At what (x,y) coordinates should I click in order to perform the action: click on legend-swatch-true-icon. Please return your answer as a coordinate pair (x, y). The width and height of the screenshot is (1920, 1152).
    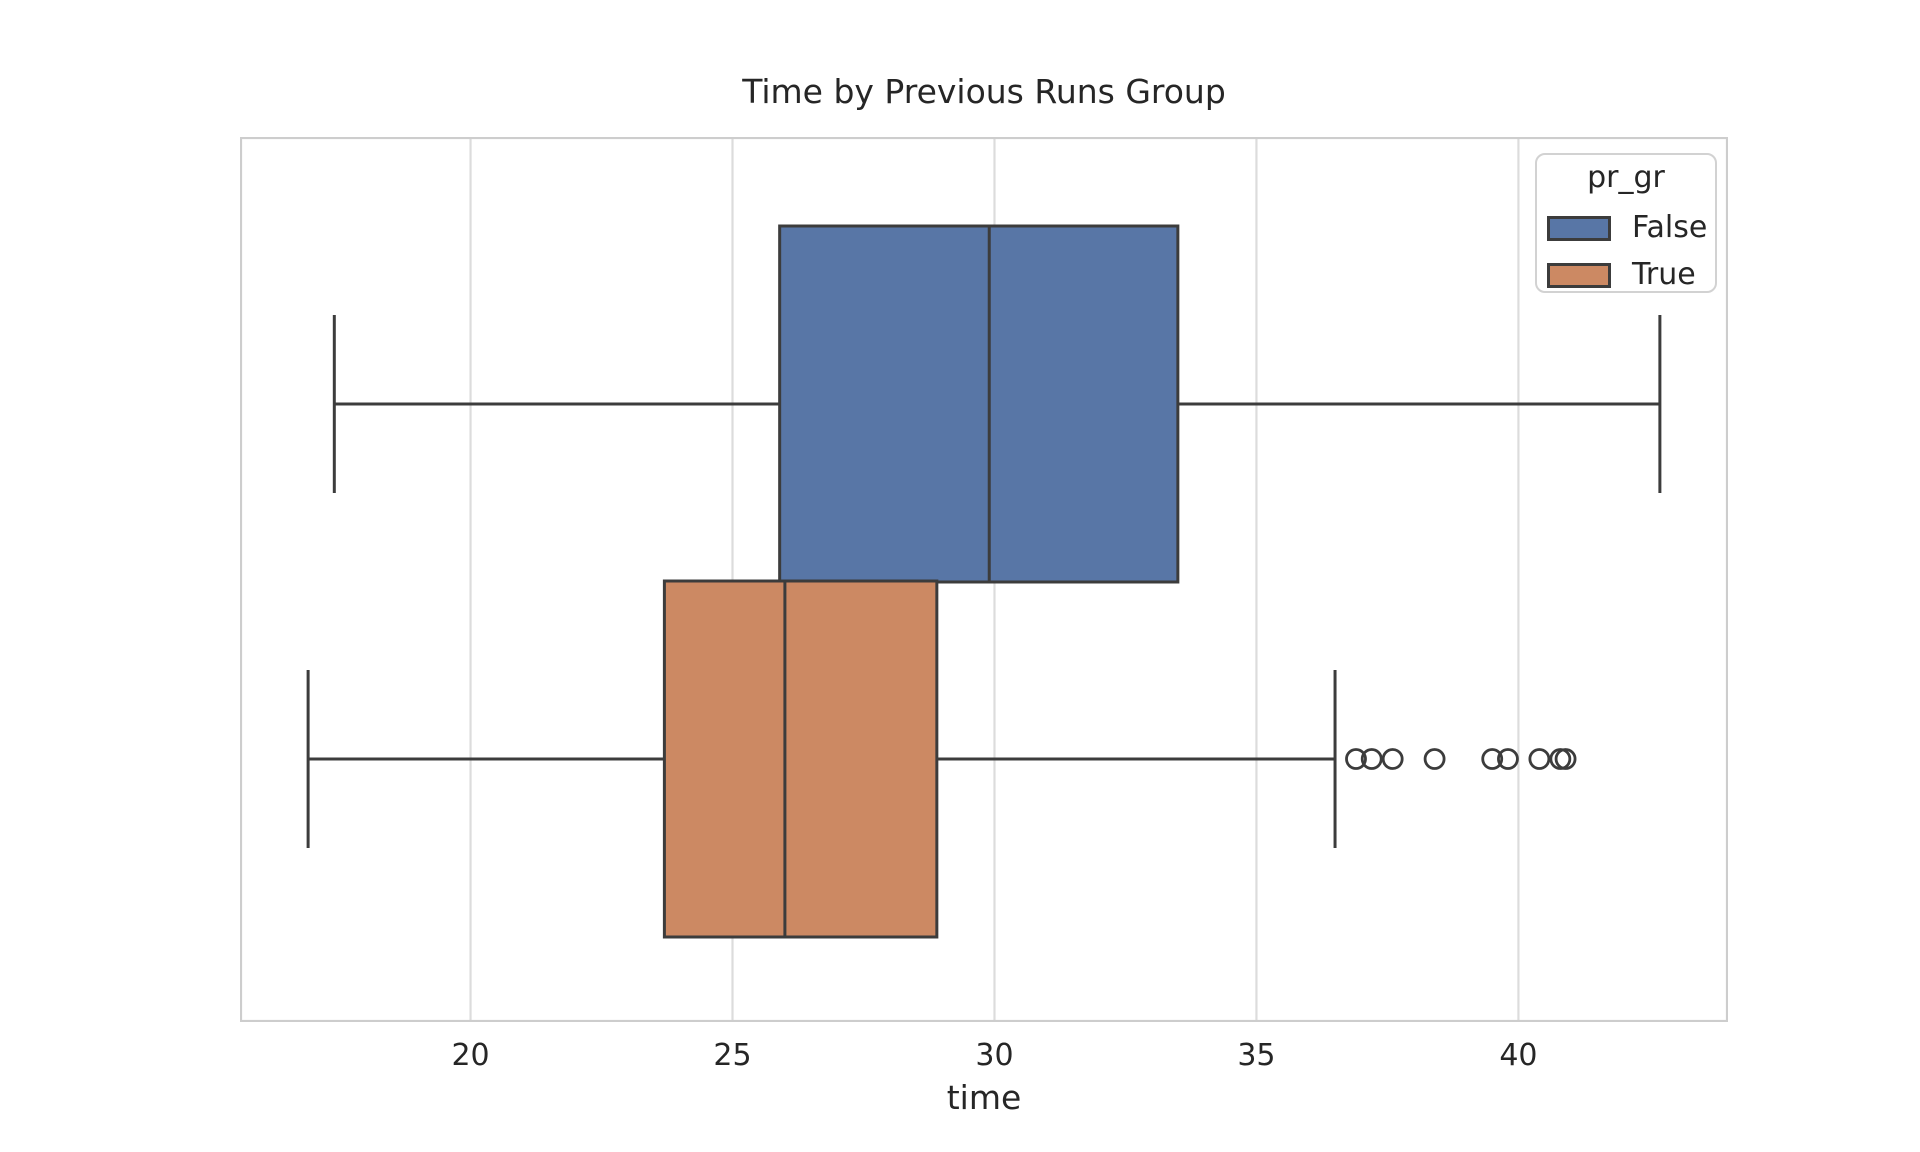
    Looking at the image, I should click on (1579, 275).